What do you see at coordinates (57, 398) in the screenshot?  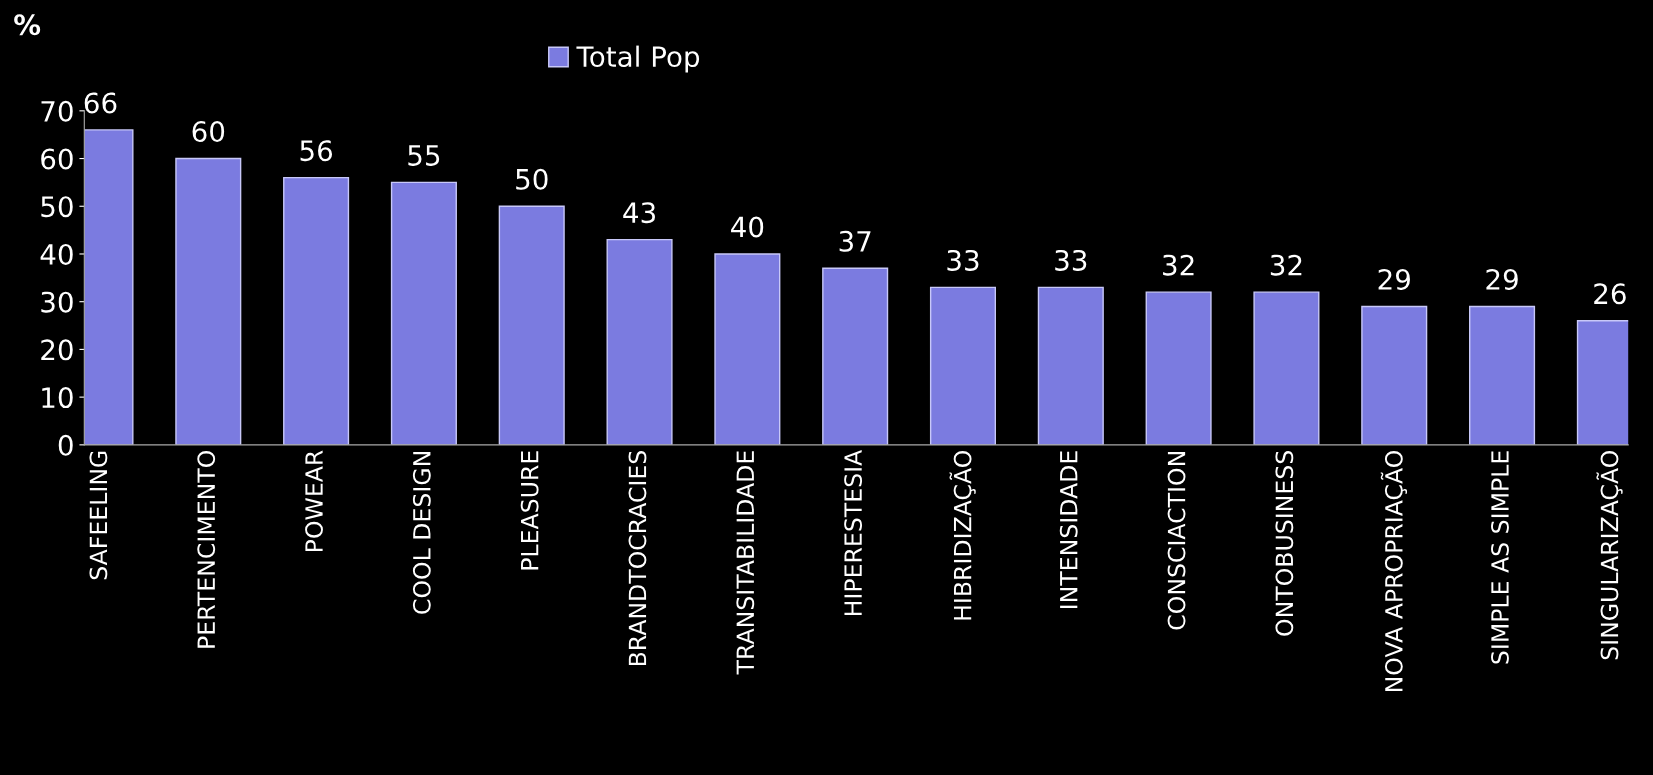 I see `y-tick-label: 10` at bounding box center [57, 398].